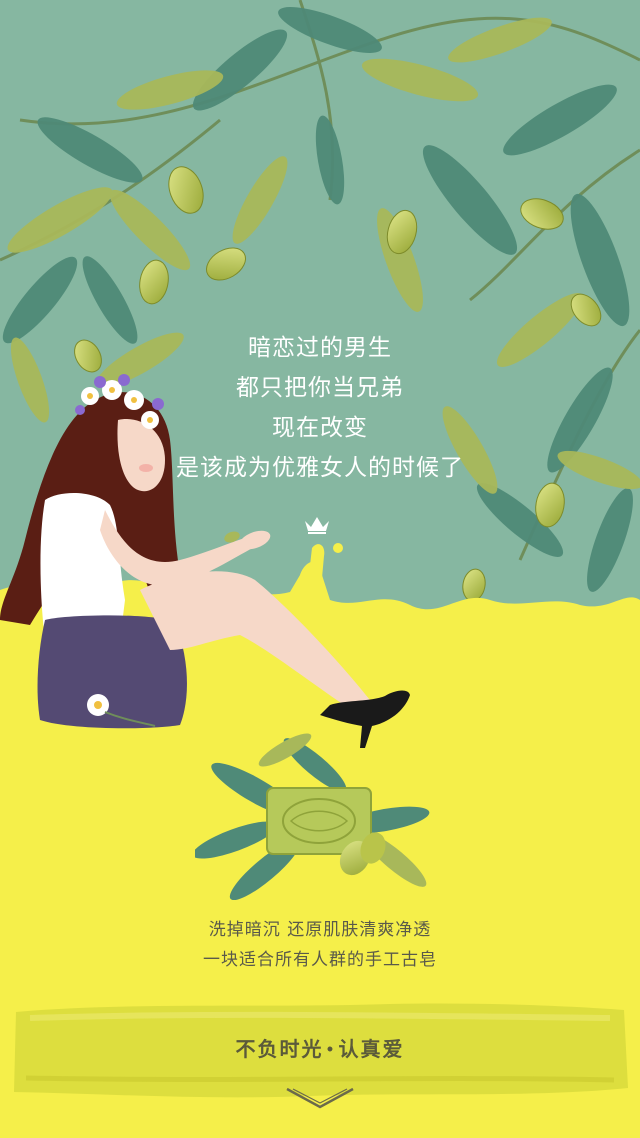 This screenshot has width=640, height=1138. Describe the element at coordinates (119, 401) in the screenshot. I see `flower-crown` at that location.